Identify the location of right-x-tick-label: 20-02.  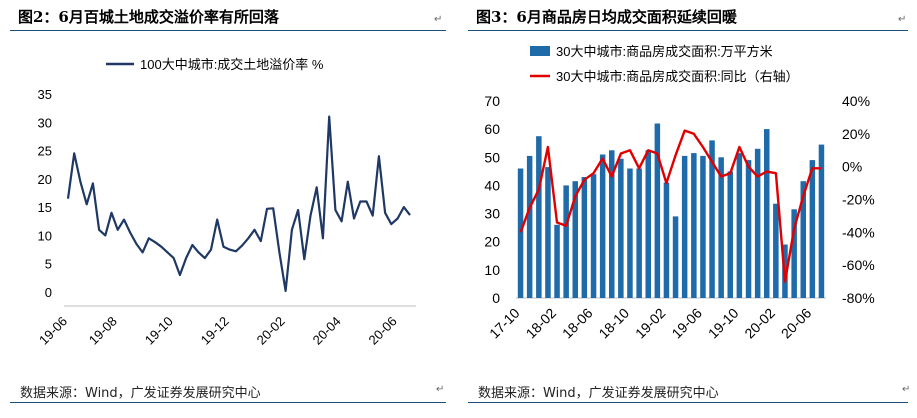
(759, 323).